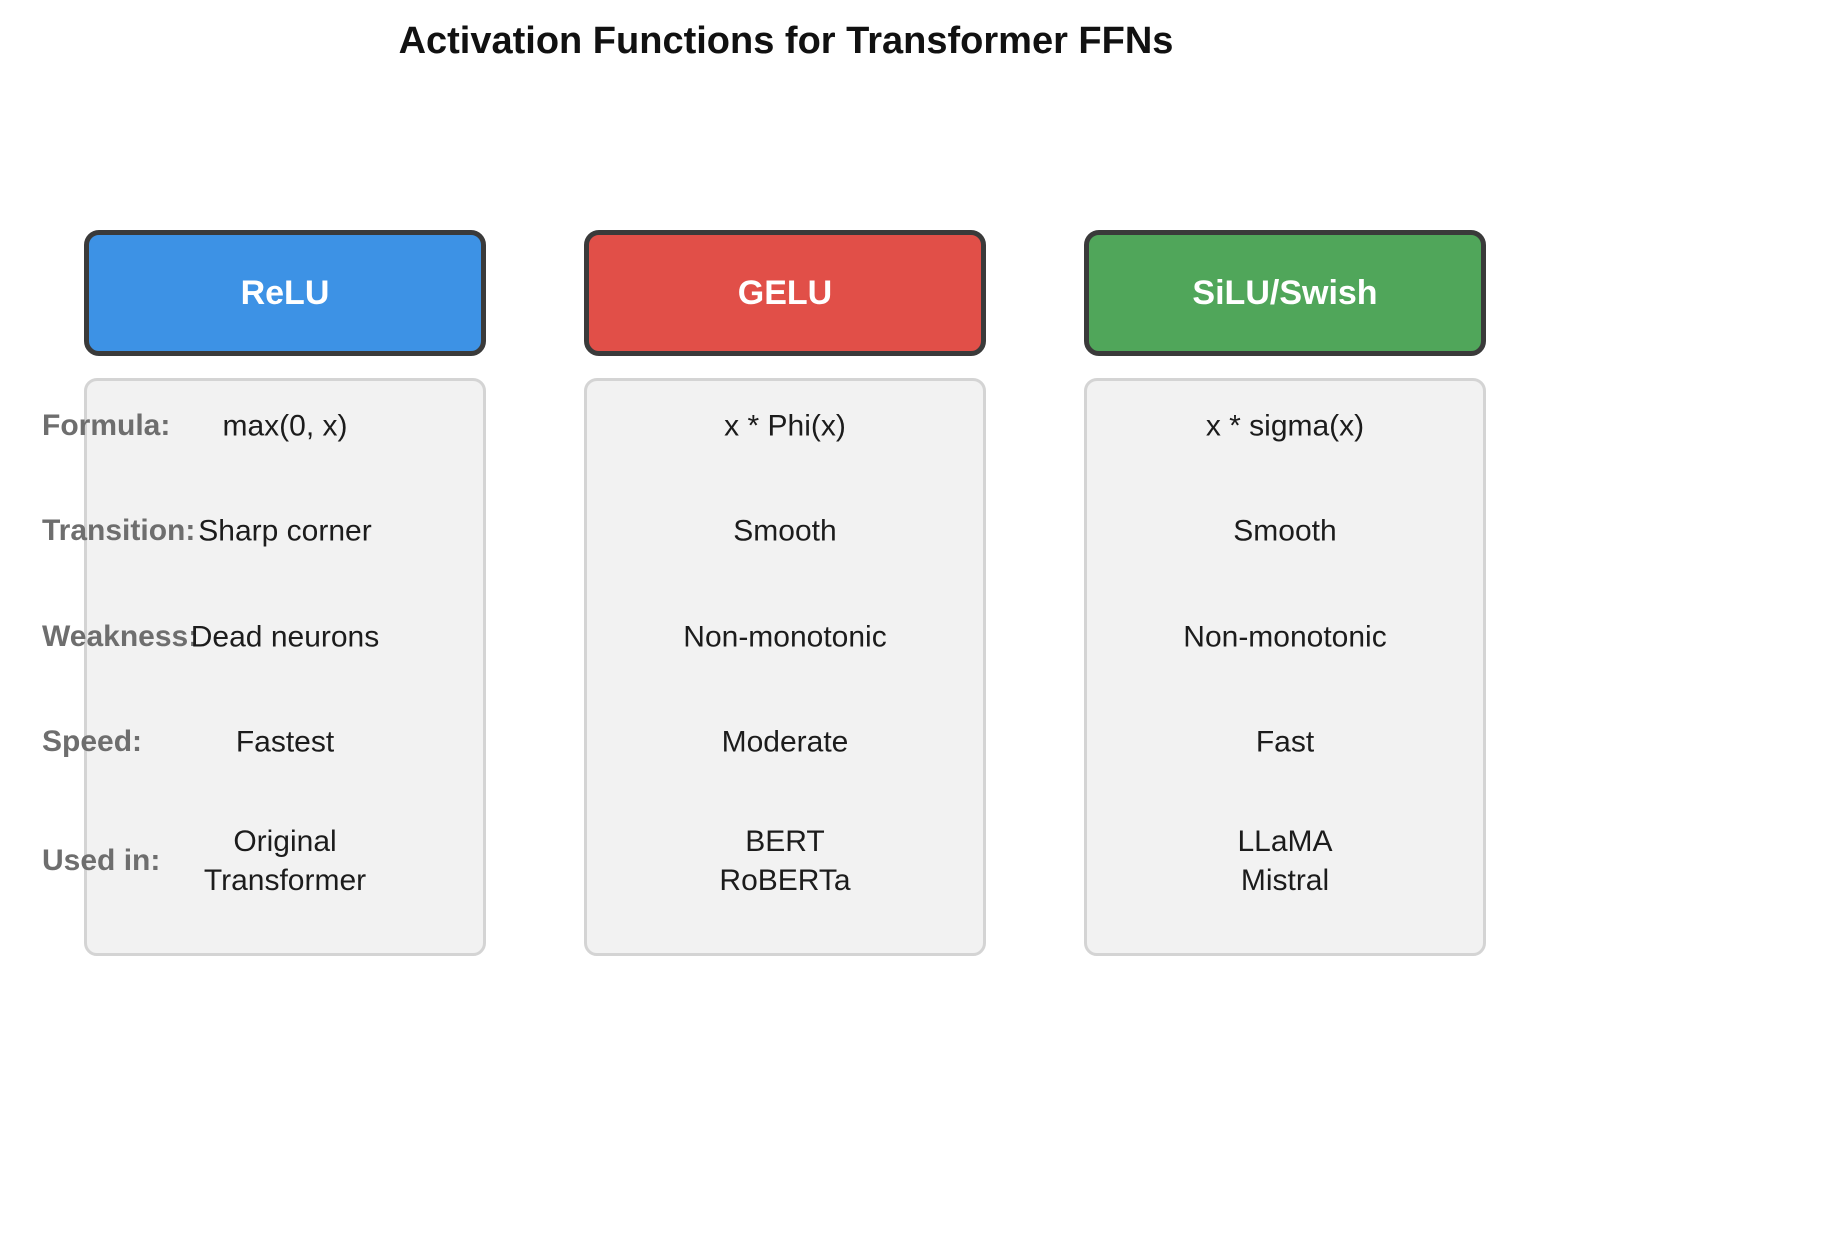 This screenshot has height=1234, width=1834. I want to click on cell-relu-weakness: Dead neurons, so click(285, 637).